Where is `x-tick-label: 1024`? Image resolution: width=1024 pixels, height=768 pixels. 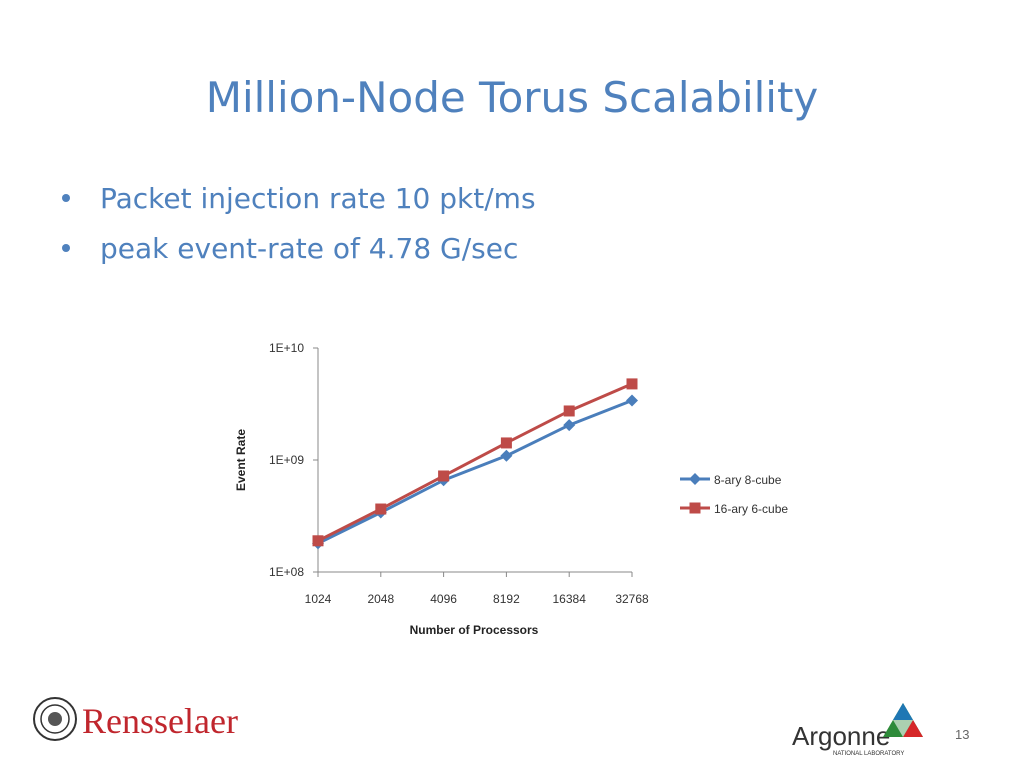
x-tick-label: 1024 is located at coordinates (318, 599).